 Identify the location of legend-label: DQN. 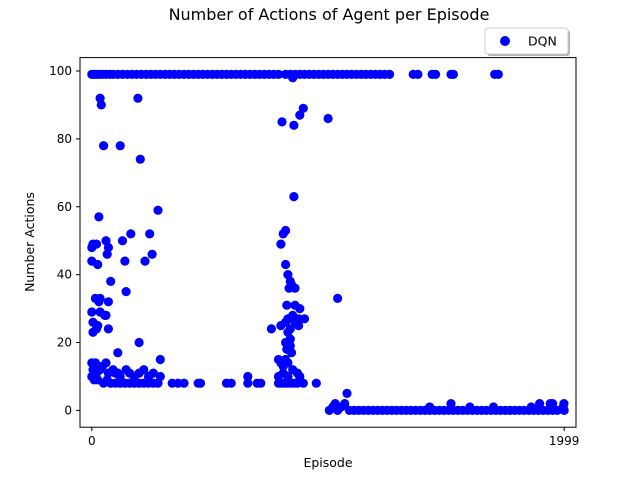
(542, 41).